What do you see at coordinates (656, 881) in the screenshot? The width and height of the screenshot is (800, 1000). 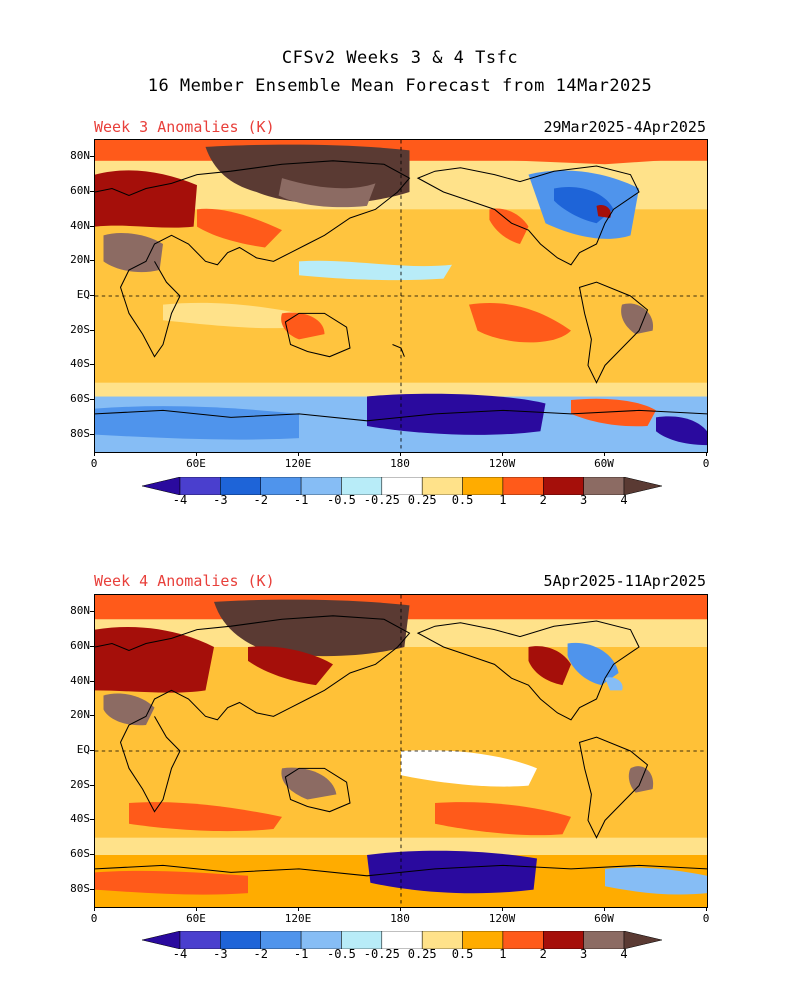 I see `weddell-cool` at bounding box center [656, 881].